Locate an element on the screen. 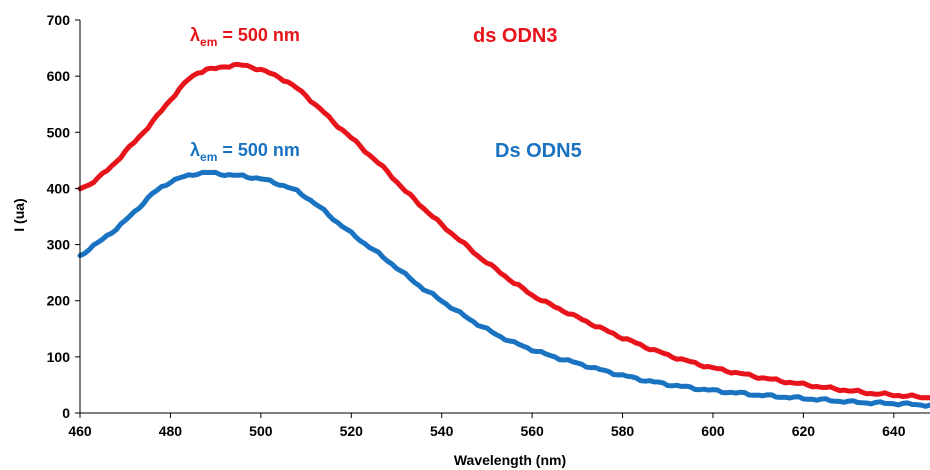 Image resolution: width=930 pixels, height=470 pixels. x-axis-title: Wavelength (nm) is located at coordinates (510, 460).